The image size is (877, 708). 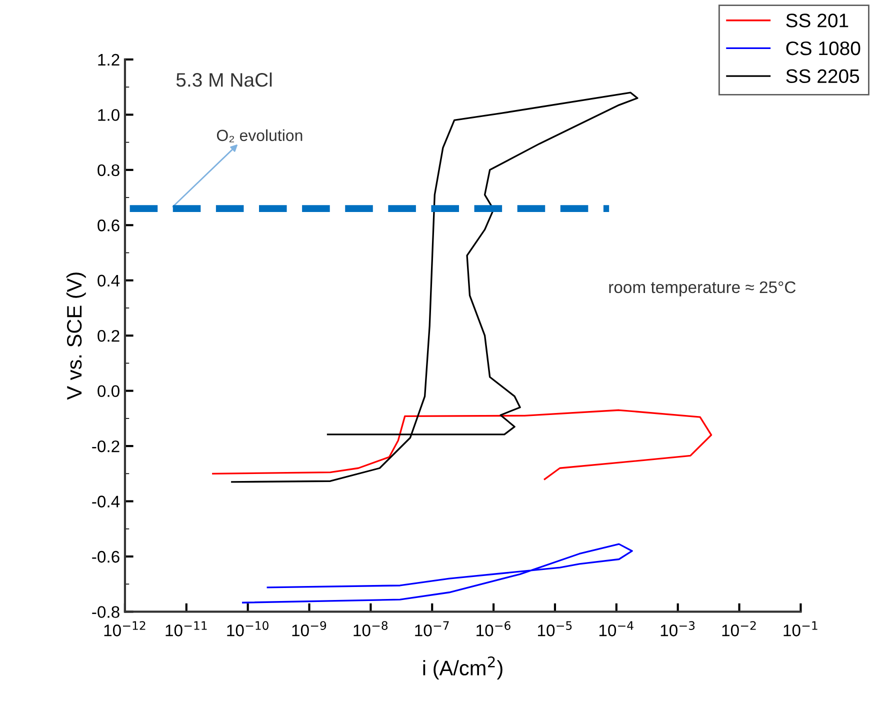 I want to click on y-tick-label: -0.2, so click(x=106, y=446).